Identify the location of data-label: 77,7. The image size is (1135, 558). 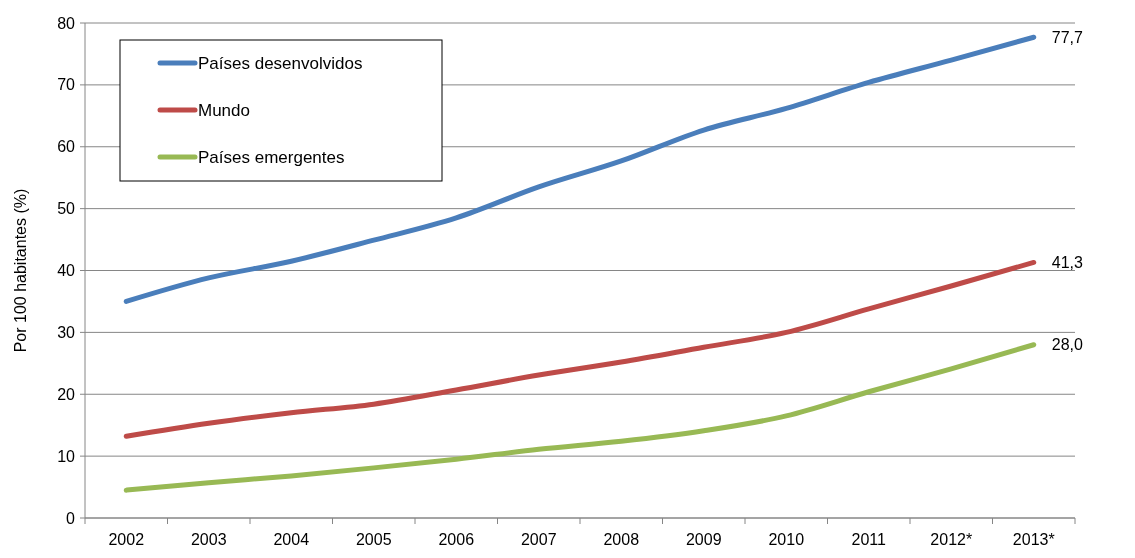
(1067, 37).